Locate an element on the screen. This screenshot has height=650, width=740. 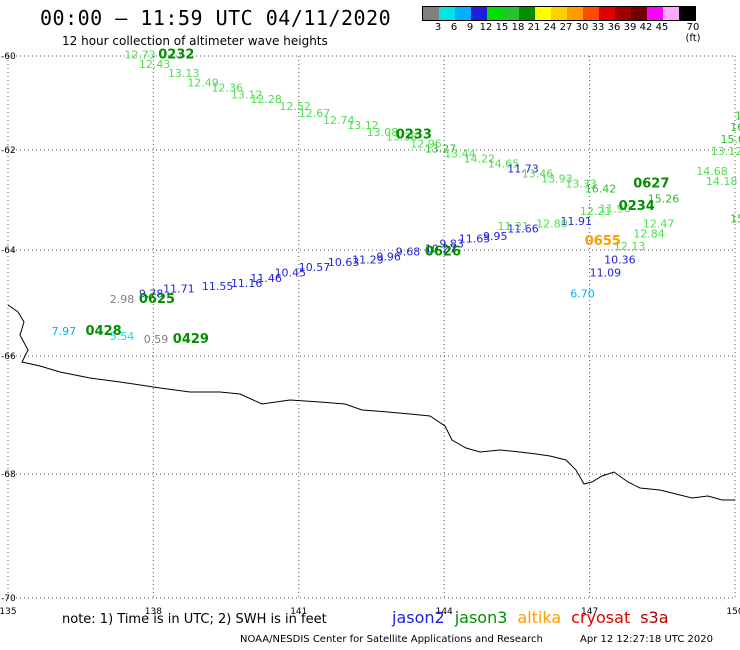
wave-height-value: 11.16 is located at coordinates (246, 283).